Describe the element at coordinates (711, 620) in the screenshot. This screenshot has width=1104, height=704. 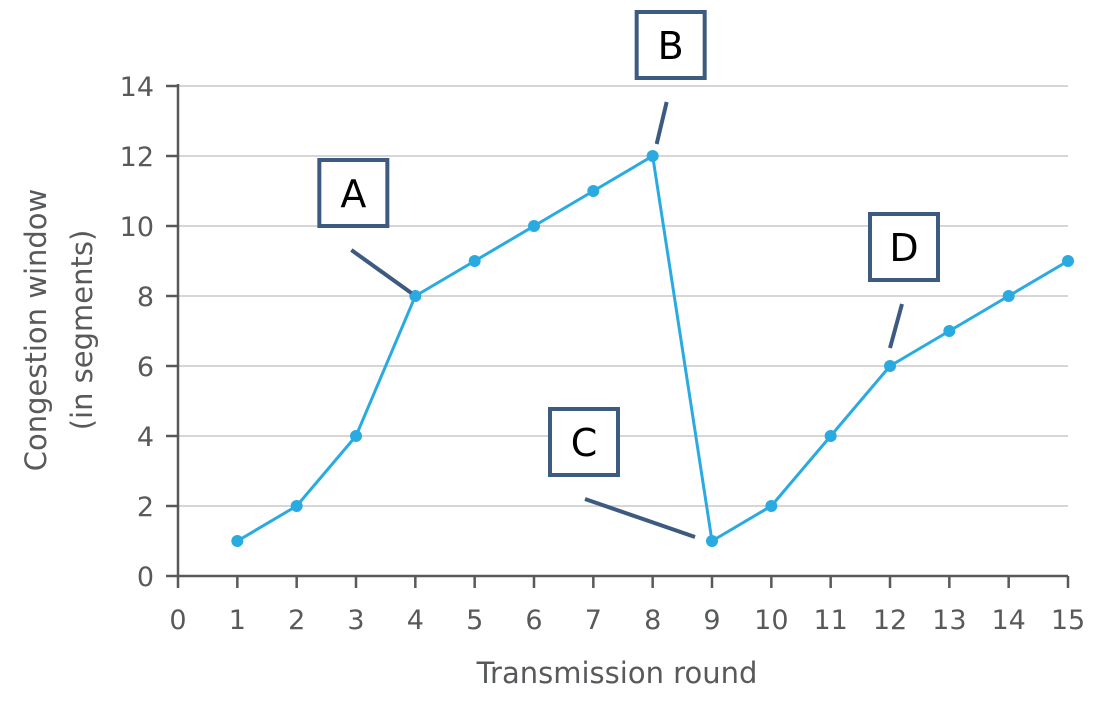
I see `x-tick-label: 9` at that location.